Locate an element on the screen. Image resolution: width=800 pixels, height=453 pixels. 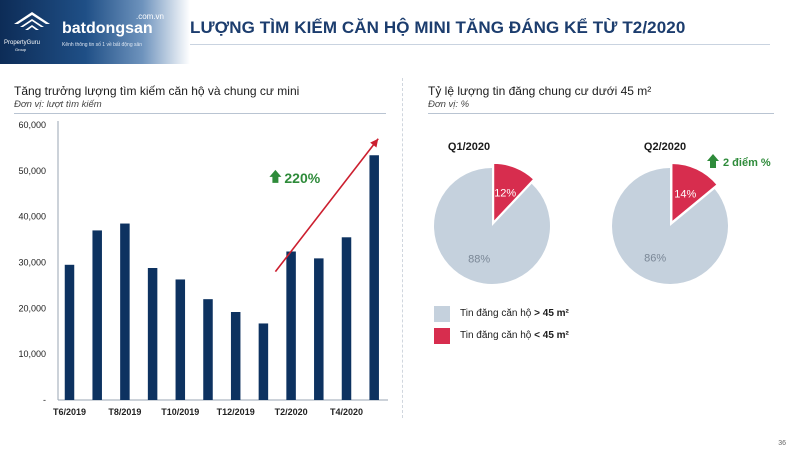
left-panel-rule is located at coordinates (200, 113).